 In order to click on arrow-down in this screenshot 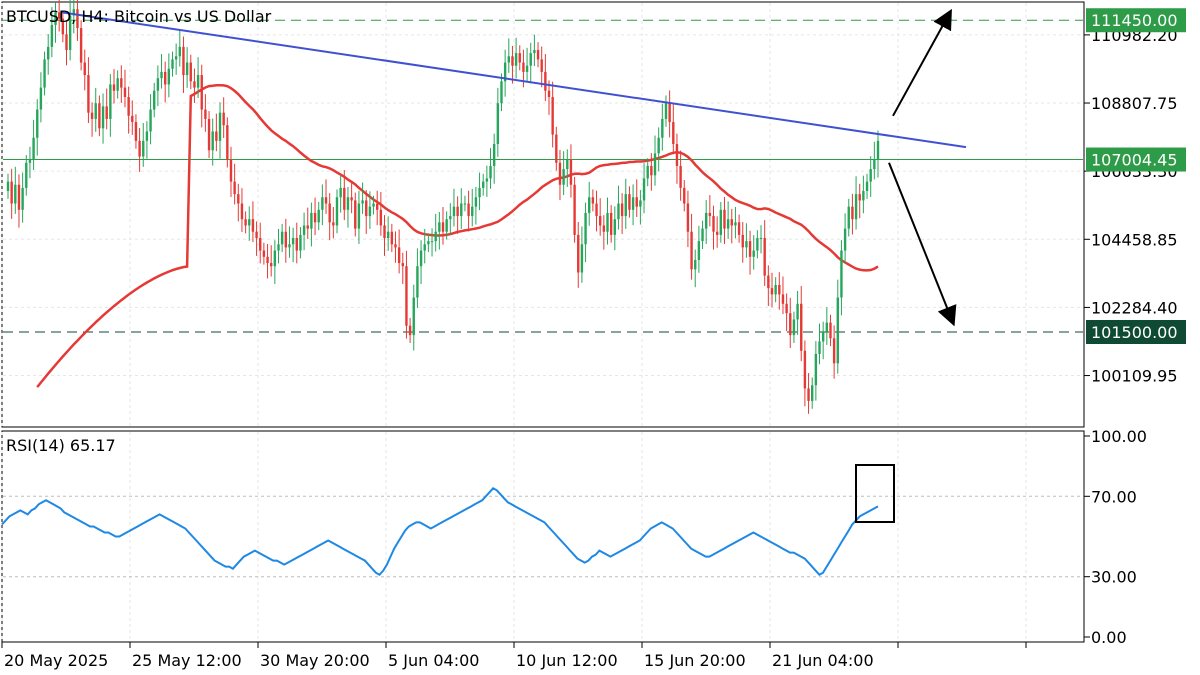, I will do `click(922, 244)`.